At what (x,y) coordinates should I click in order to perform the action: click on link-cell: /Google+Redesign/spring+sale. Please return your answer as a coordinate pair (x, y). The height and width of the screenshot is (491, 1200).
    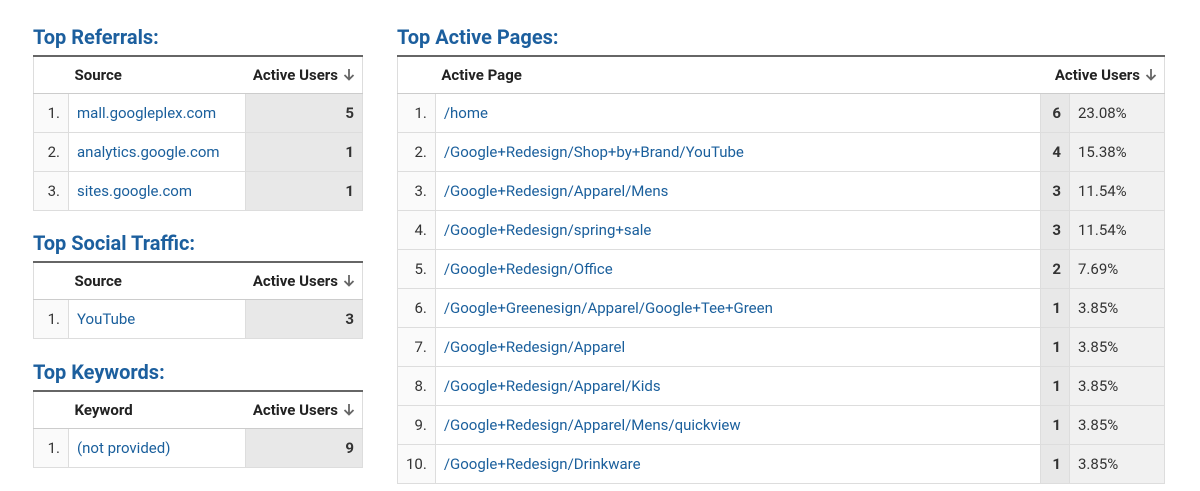
    Looking at the image, I should click on (738, 230).